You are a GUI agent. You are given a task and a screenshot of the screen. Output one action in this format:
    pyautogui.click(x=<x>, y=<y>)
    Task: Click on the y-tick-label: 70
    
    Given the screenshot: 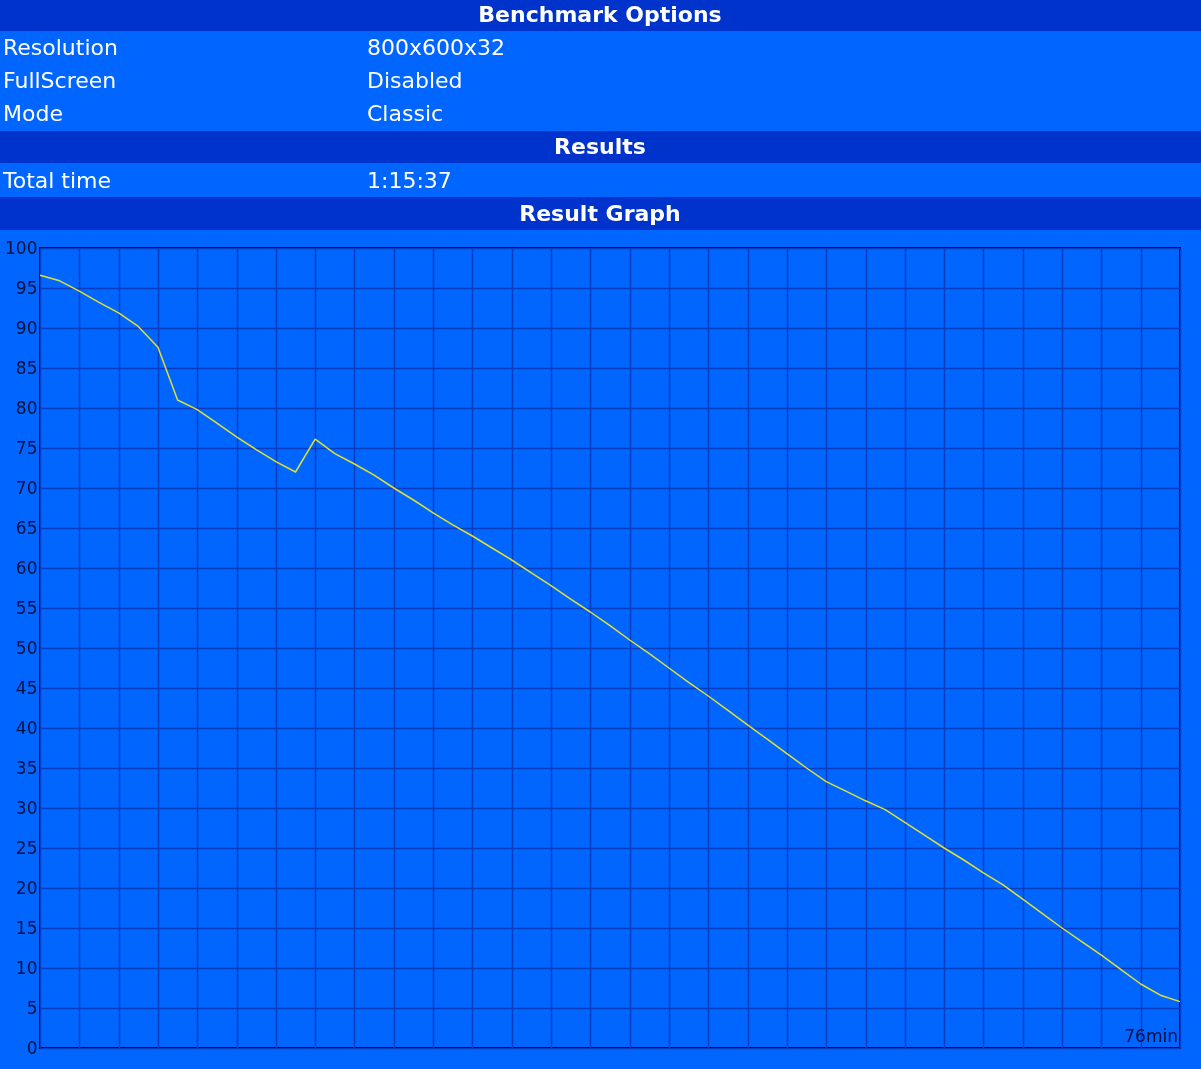 What is the action you would take?
    pyautogui.click(x=26, y=487)
    